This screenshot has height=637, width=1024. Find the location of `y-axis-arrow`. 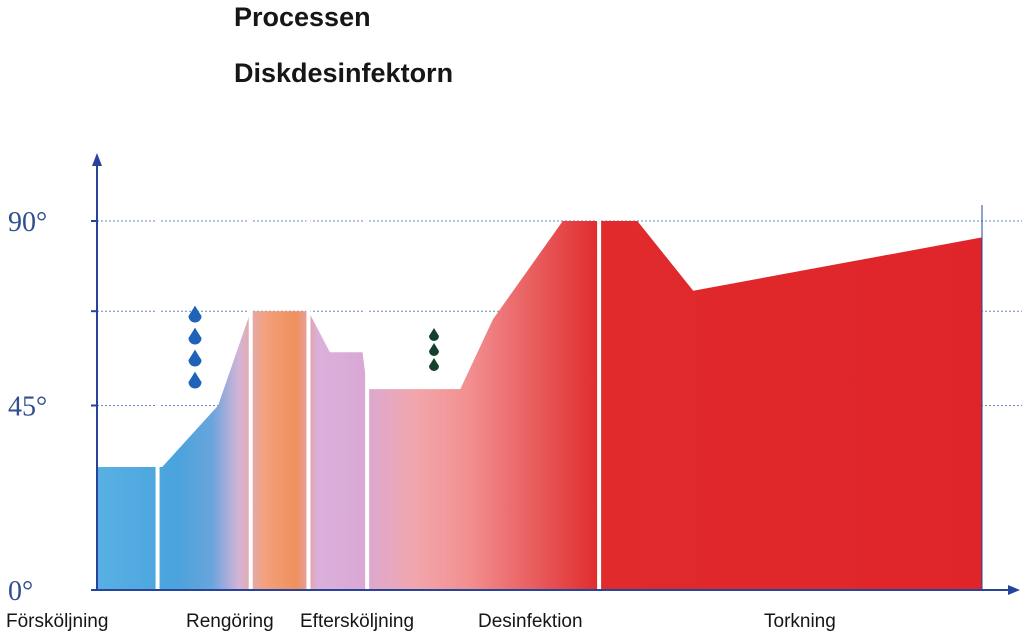

y-axis-arrow is located at coordinates (97, 159).